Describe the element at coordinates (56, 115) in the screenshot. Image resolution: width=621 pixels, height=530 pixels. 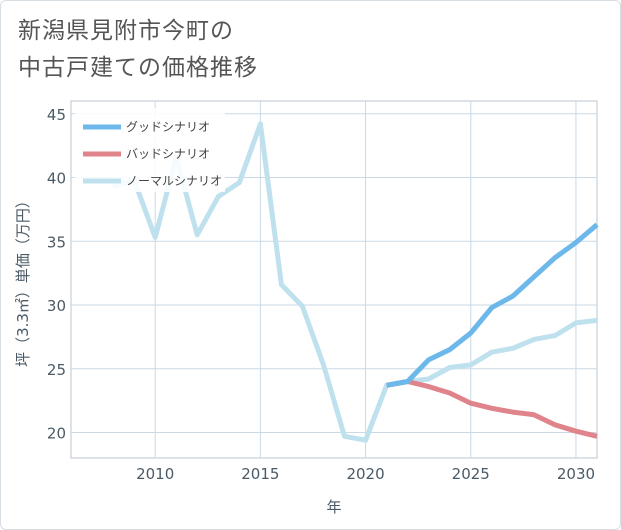
I see `y-tick-label: 45` at that location.